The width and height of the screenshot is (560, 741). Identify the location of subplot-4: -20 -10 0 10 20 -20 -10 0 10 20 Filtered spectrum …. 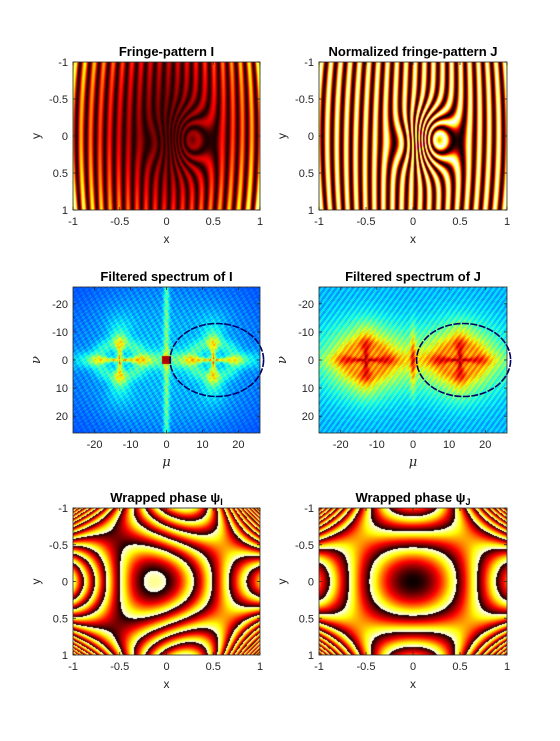
(393, 369).